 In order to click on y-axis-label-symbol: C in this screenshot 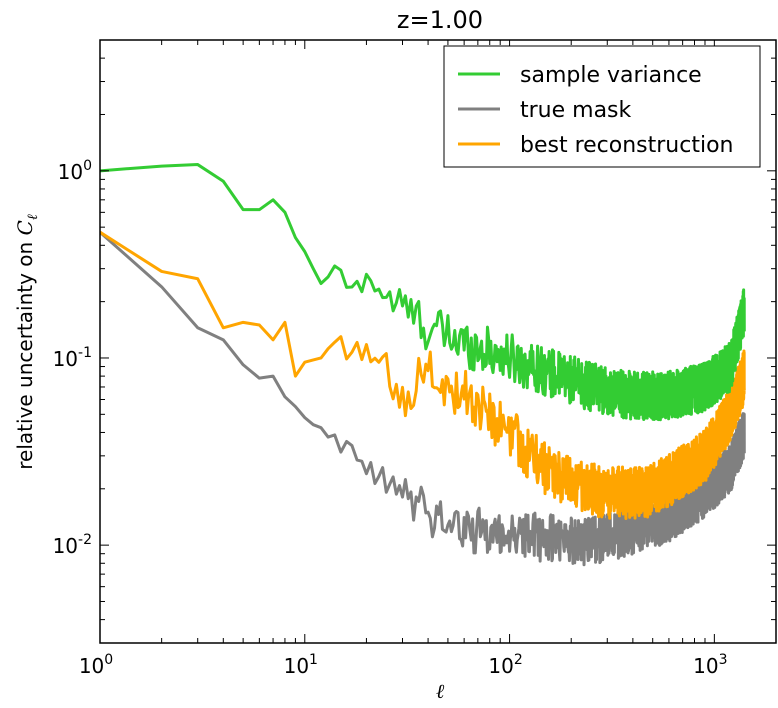, I will do `click(25, 227)`.